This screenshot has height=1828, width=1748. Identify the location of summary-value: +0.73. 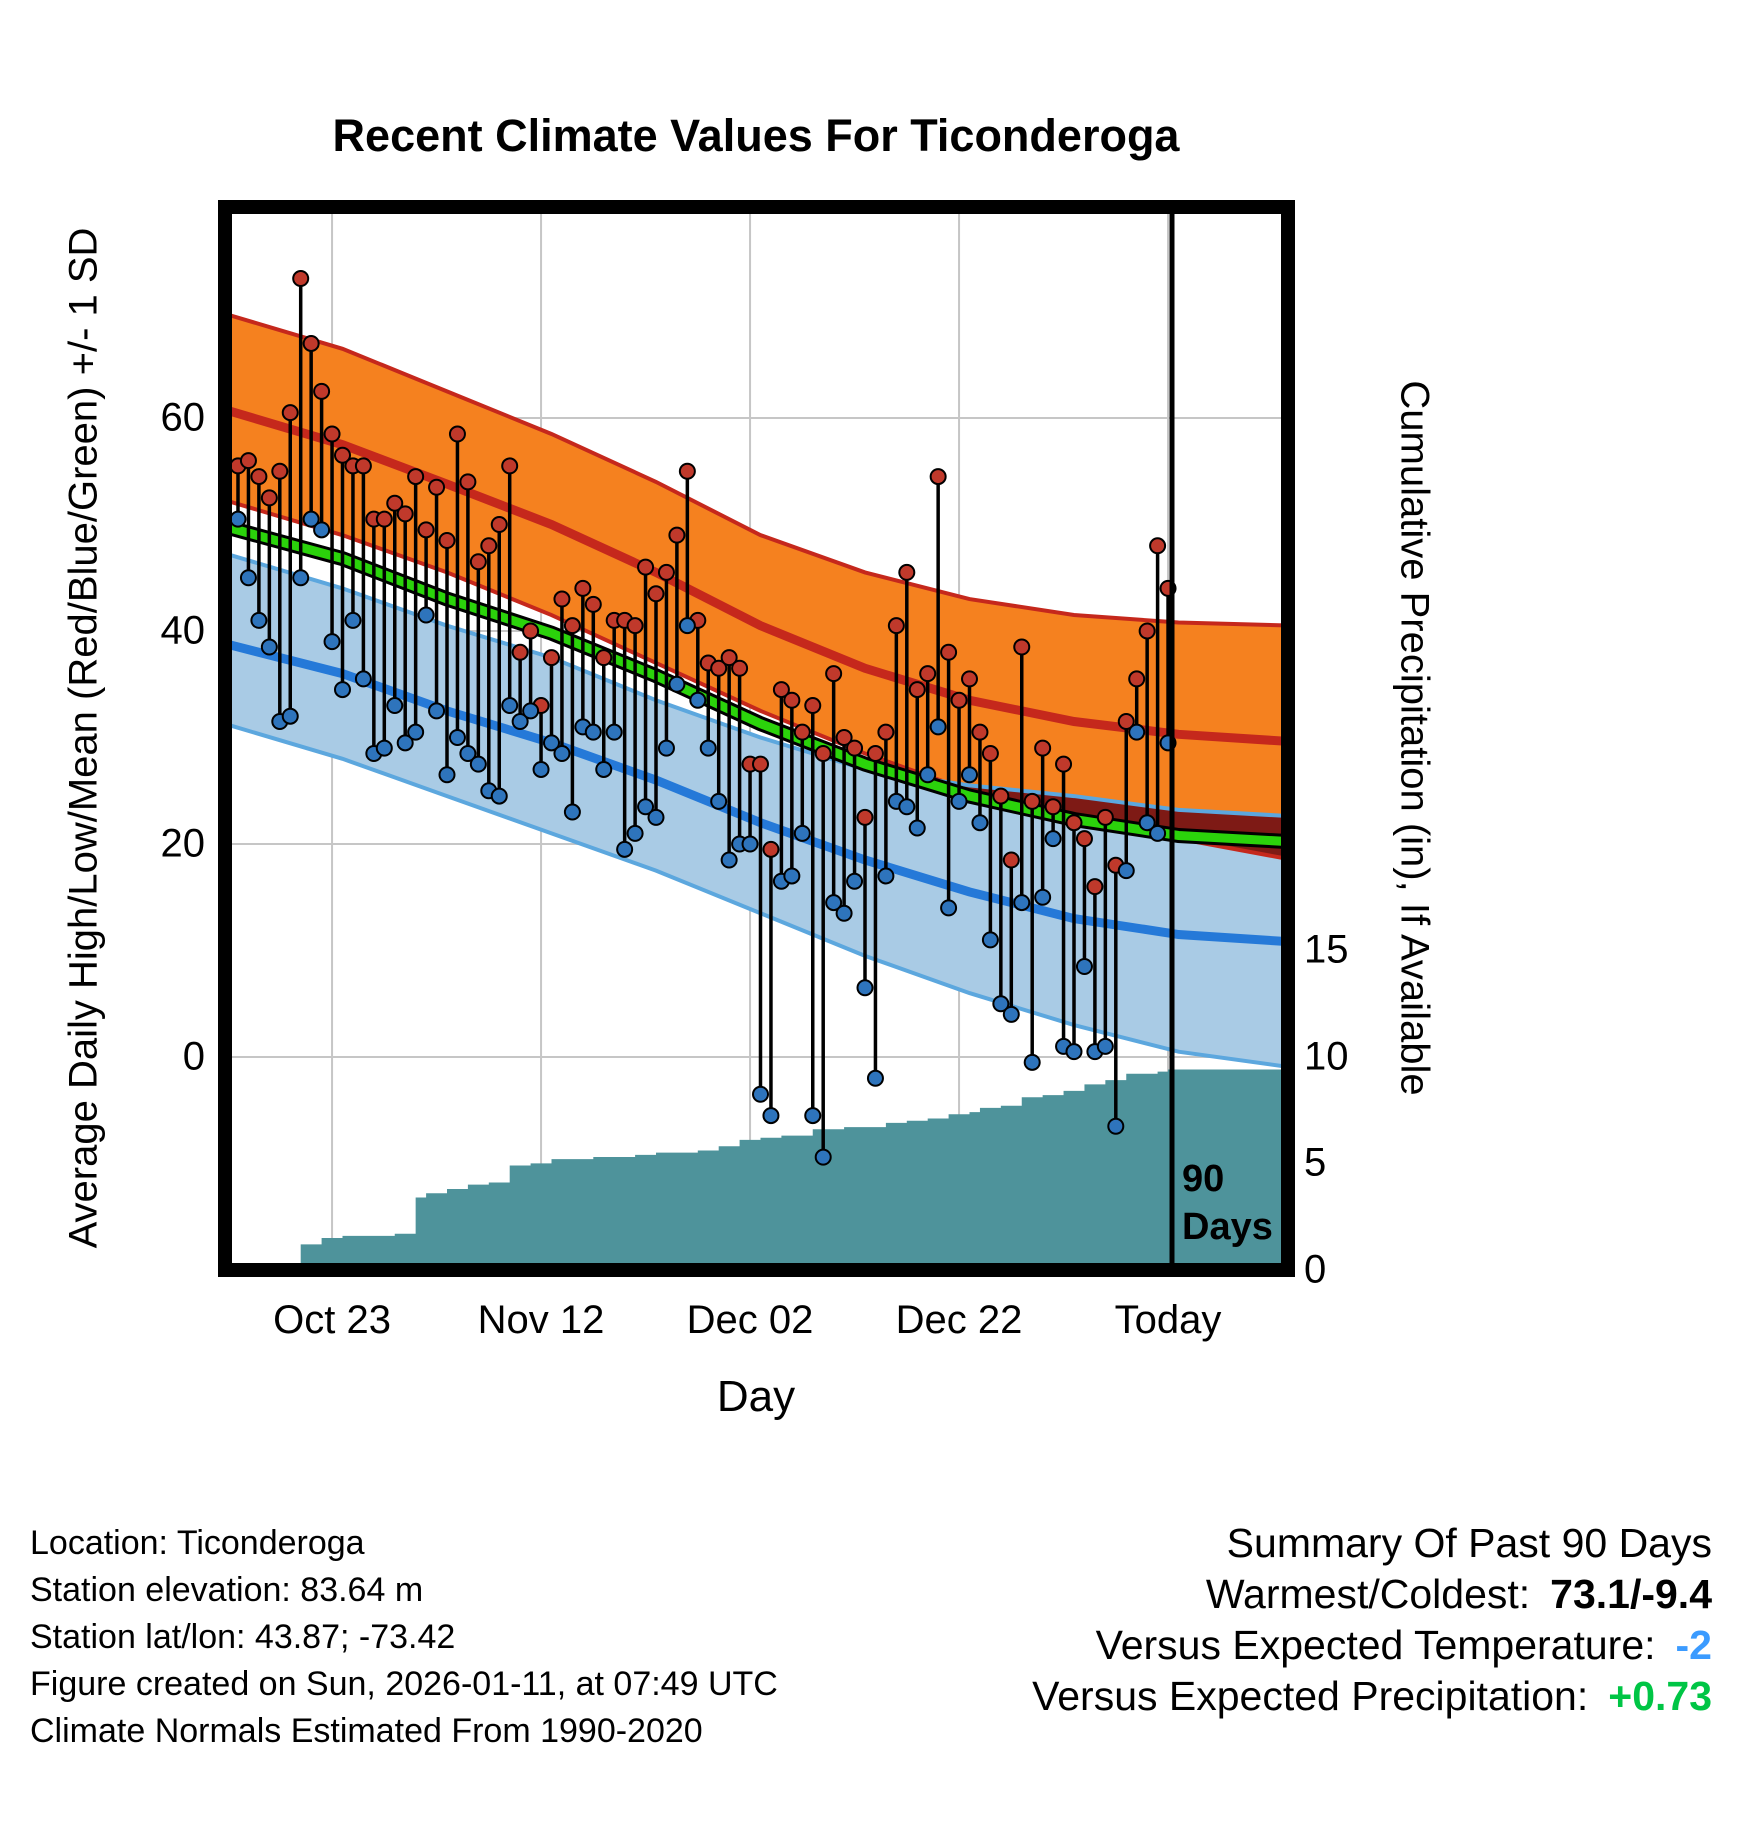
(1660, 1696).